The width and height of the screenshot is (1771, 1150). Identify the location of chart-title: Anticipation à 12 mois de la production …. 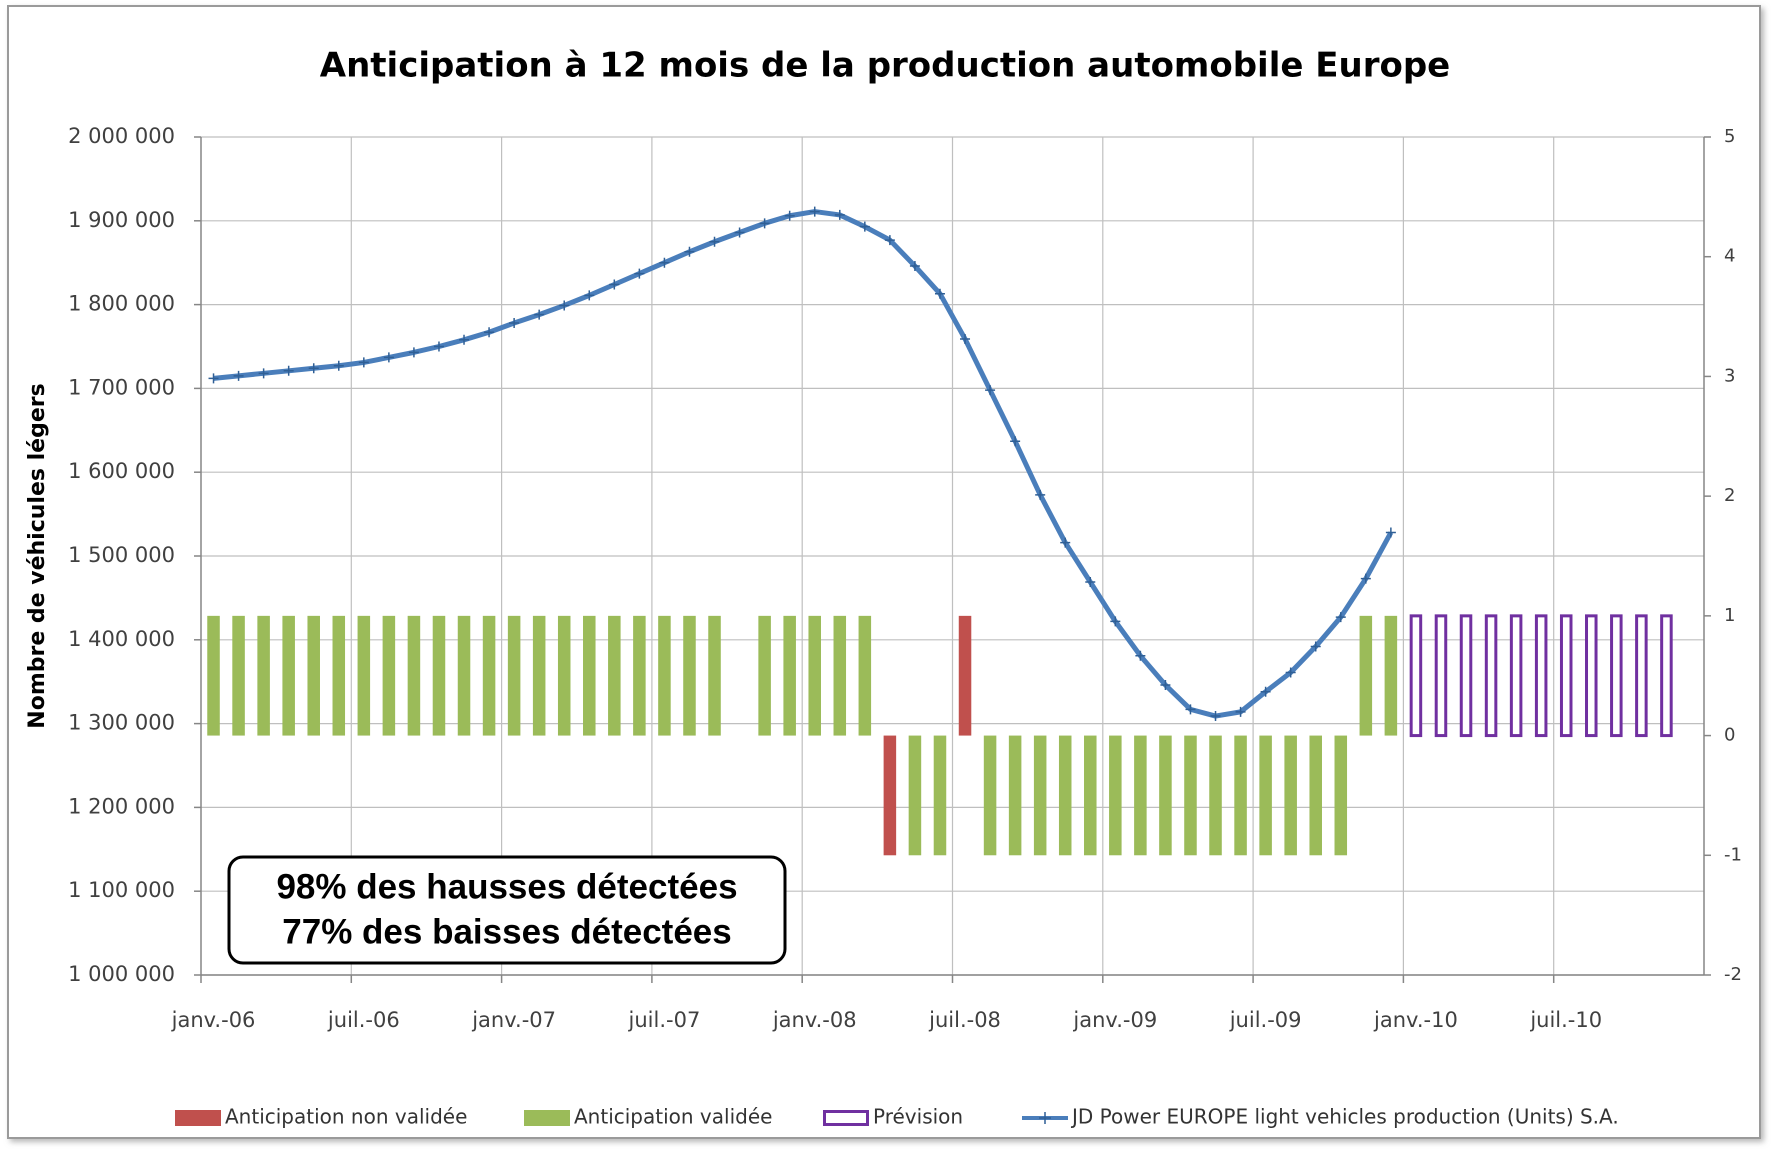
(885, 66).